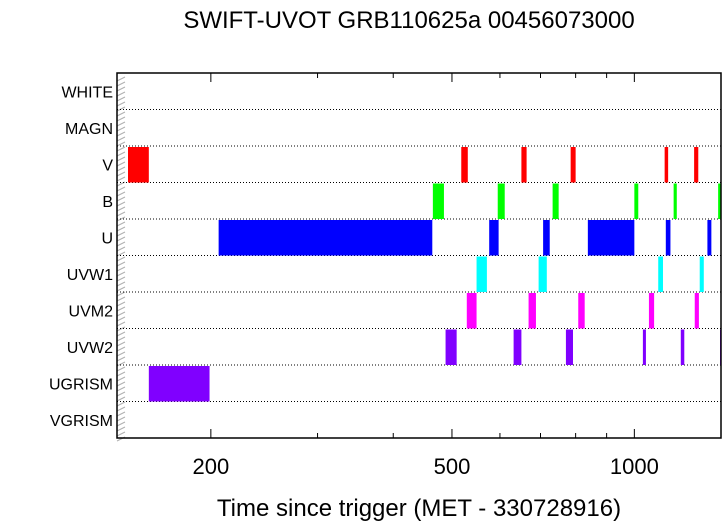 The image size is (723, 522). What do you see at coordinates (107, 238) in the screenshot?
I see `row-label-u: U` at bounding box center [107, 238].